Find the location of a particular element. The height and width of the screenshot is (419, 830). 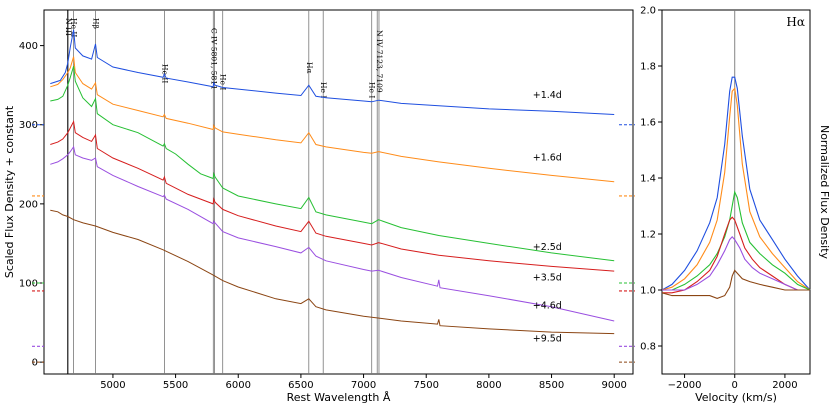

x-tick-label: 5500 is located at coordinates (175, 385).